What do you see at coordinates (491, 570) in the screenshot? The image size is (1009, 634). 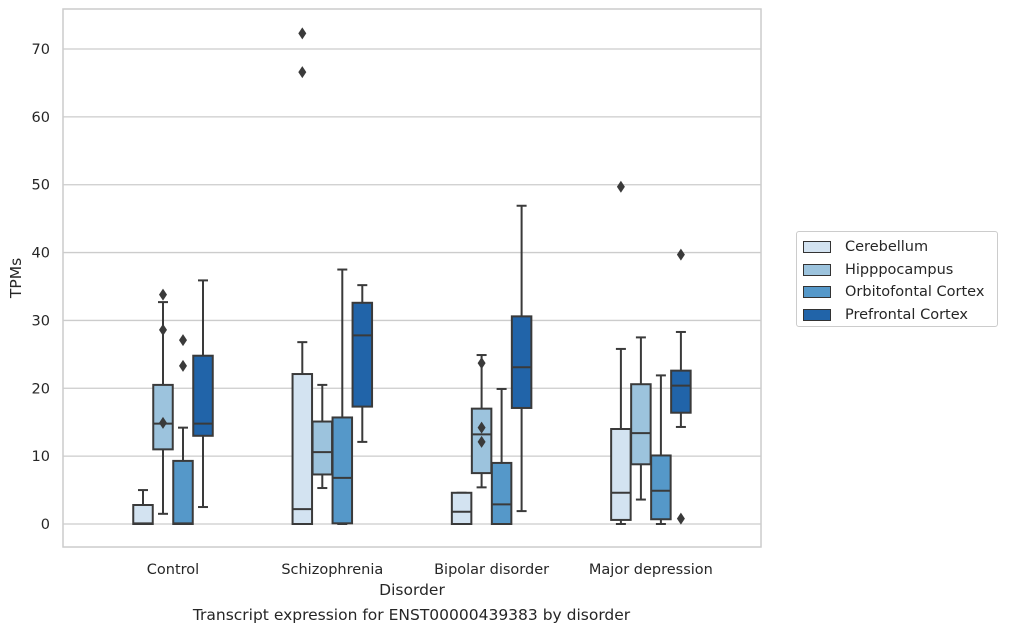 I see `x-tick-label: Bipolar disorder` at bounding box center [491, 570].